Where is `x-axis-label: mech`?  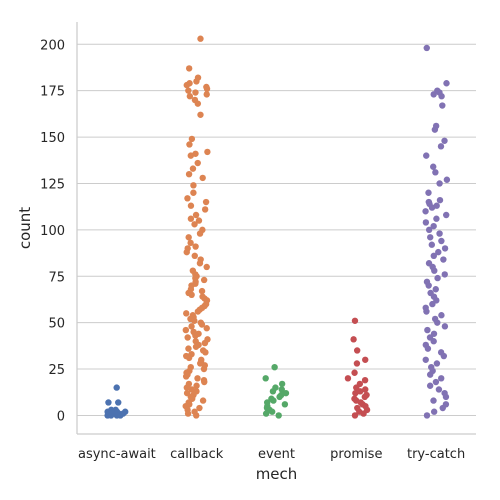
x-axis-label: mech is located at coordinates (277, 474).